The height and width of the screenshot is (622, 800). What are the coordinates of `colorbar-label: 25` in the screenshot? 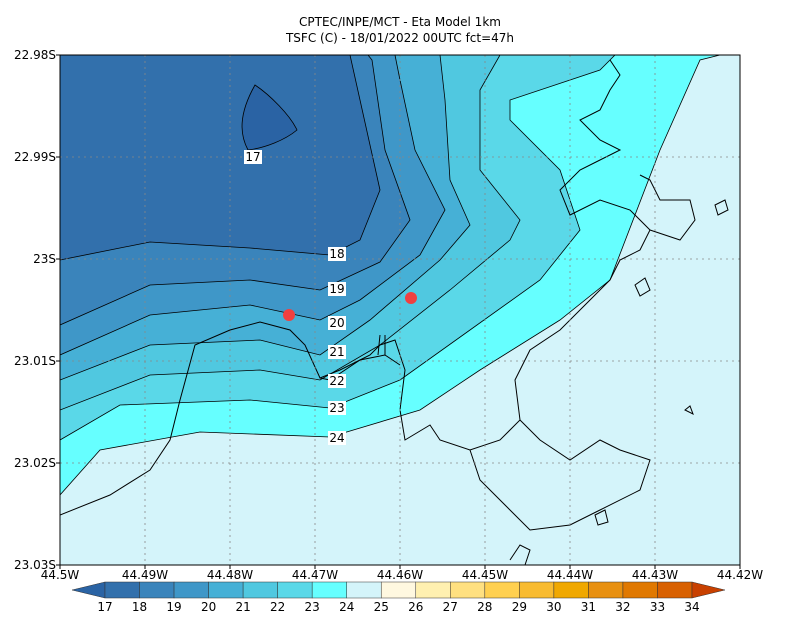 It's located at (381, 607).